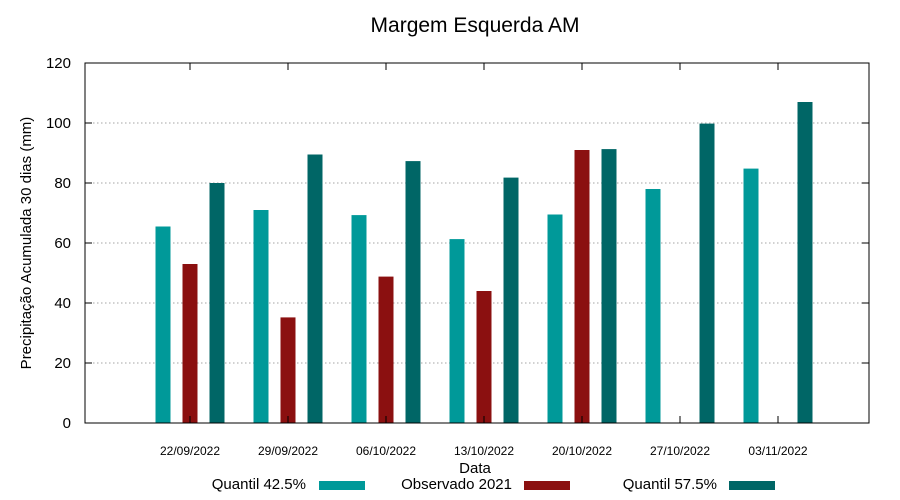 The image size is (900, 500). Describe the element at coordinates (58, 123) in the screenshot. I see `y-tick-label: 100` at that location.